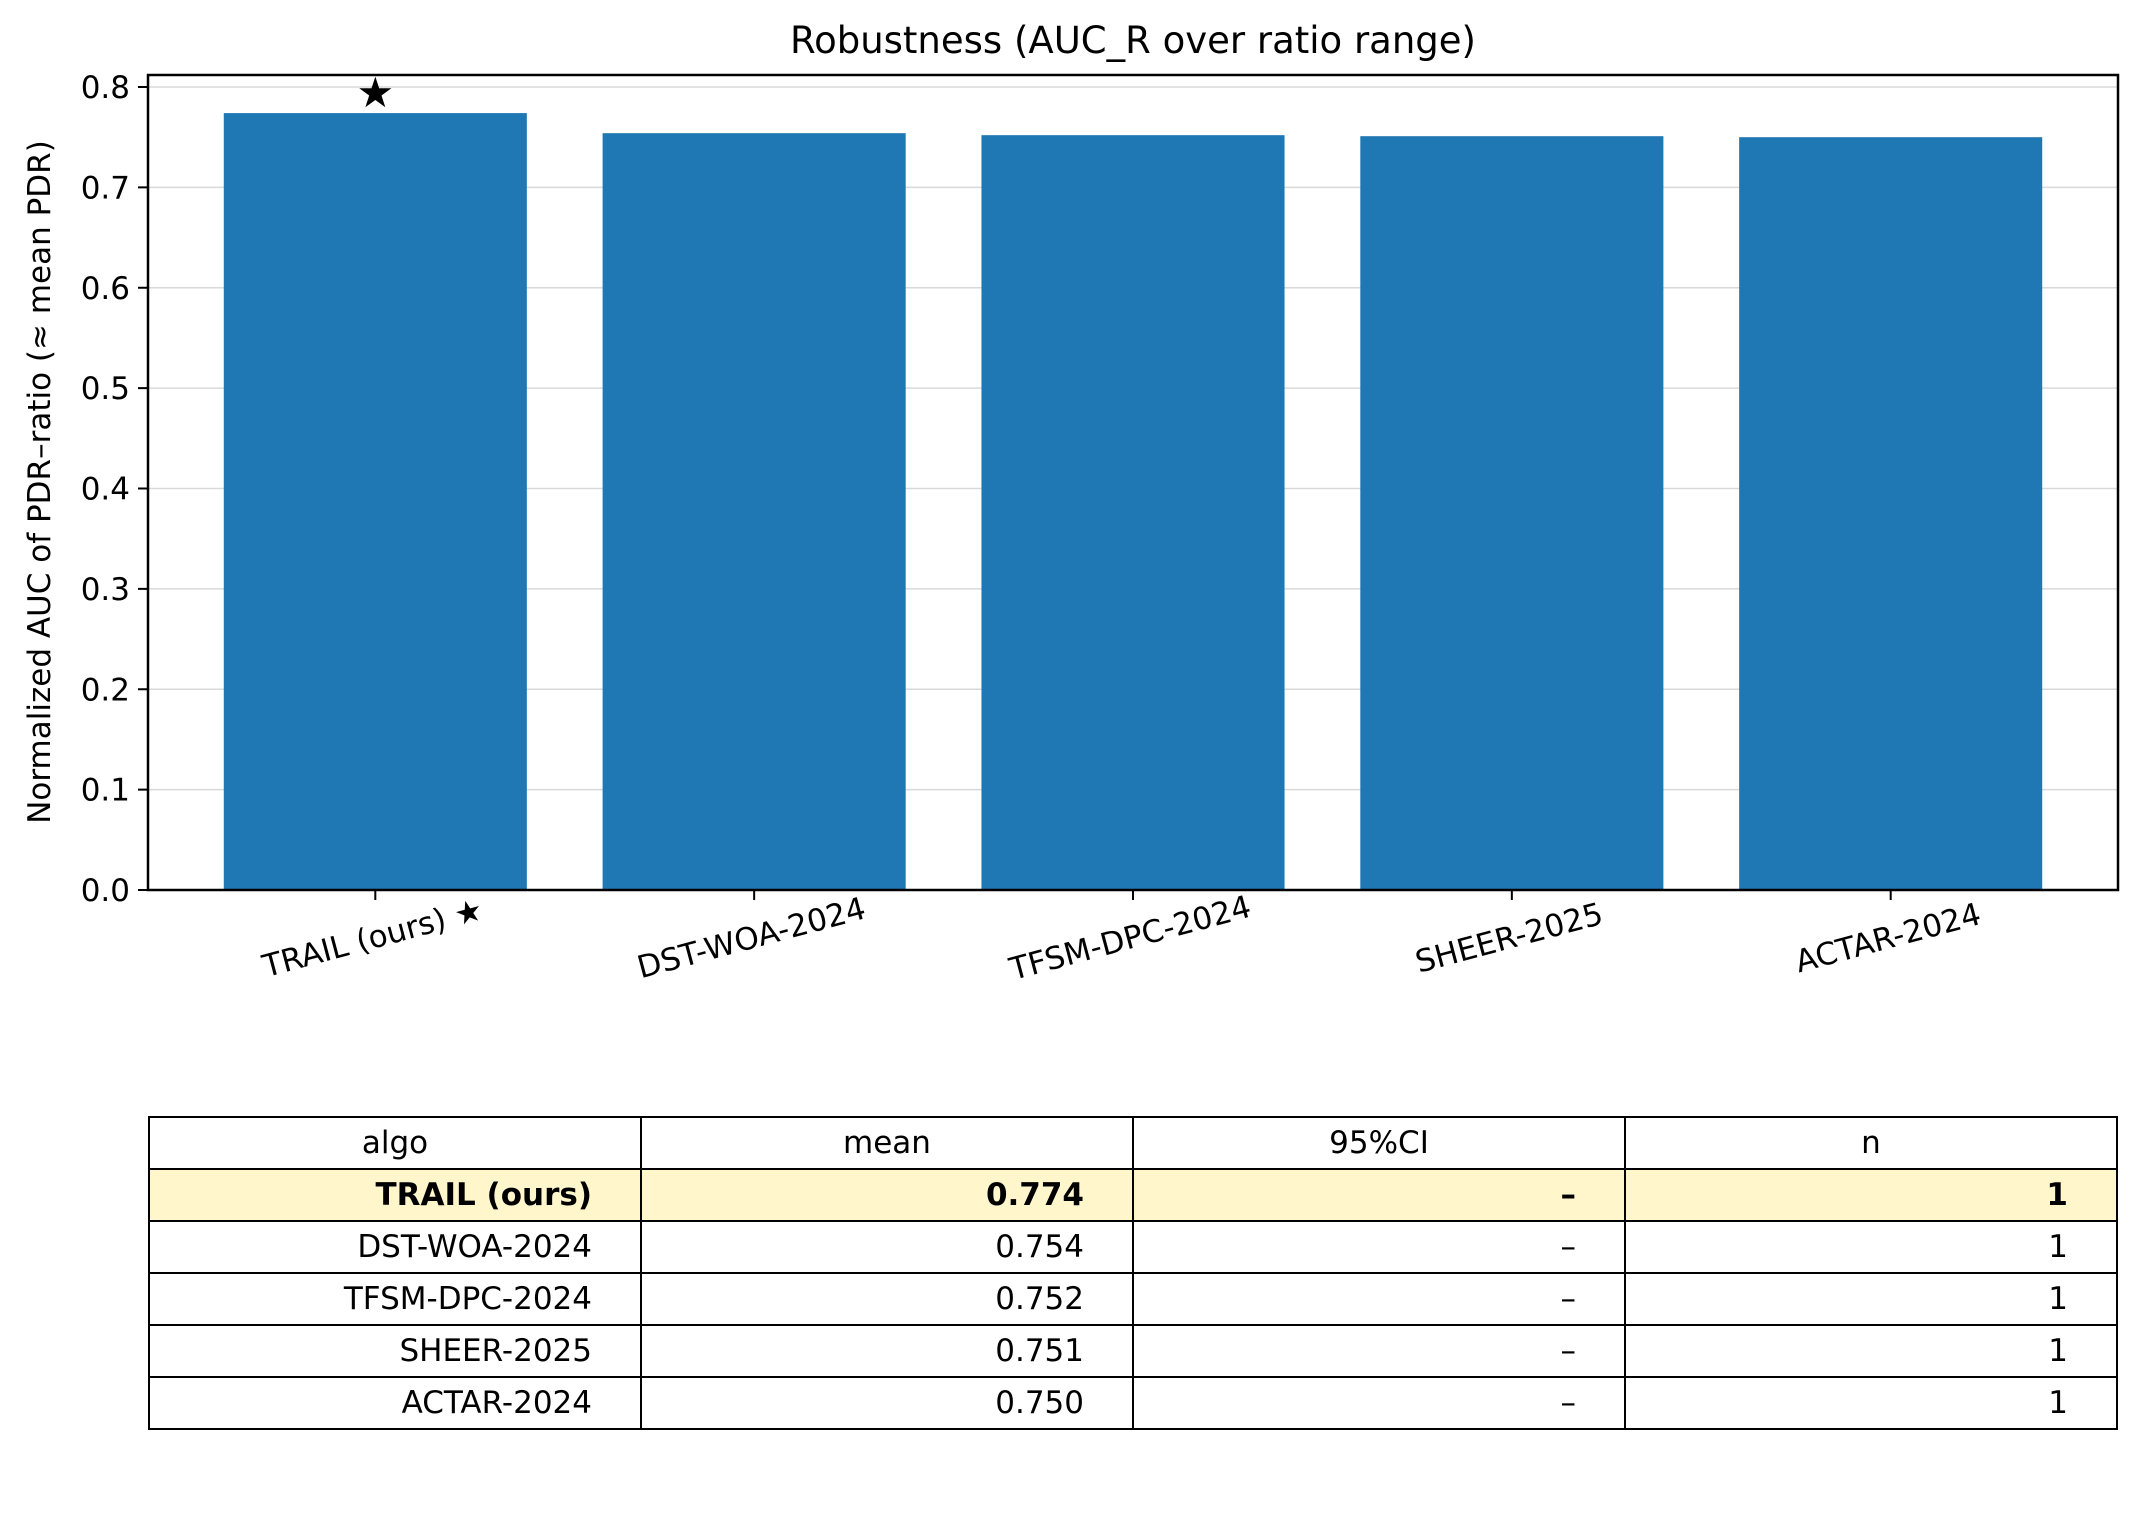 This screenshot has width=2135, height=1538. I want to click on table-header-row: algo mean 95%CI n, so click(1133, 1143).